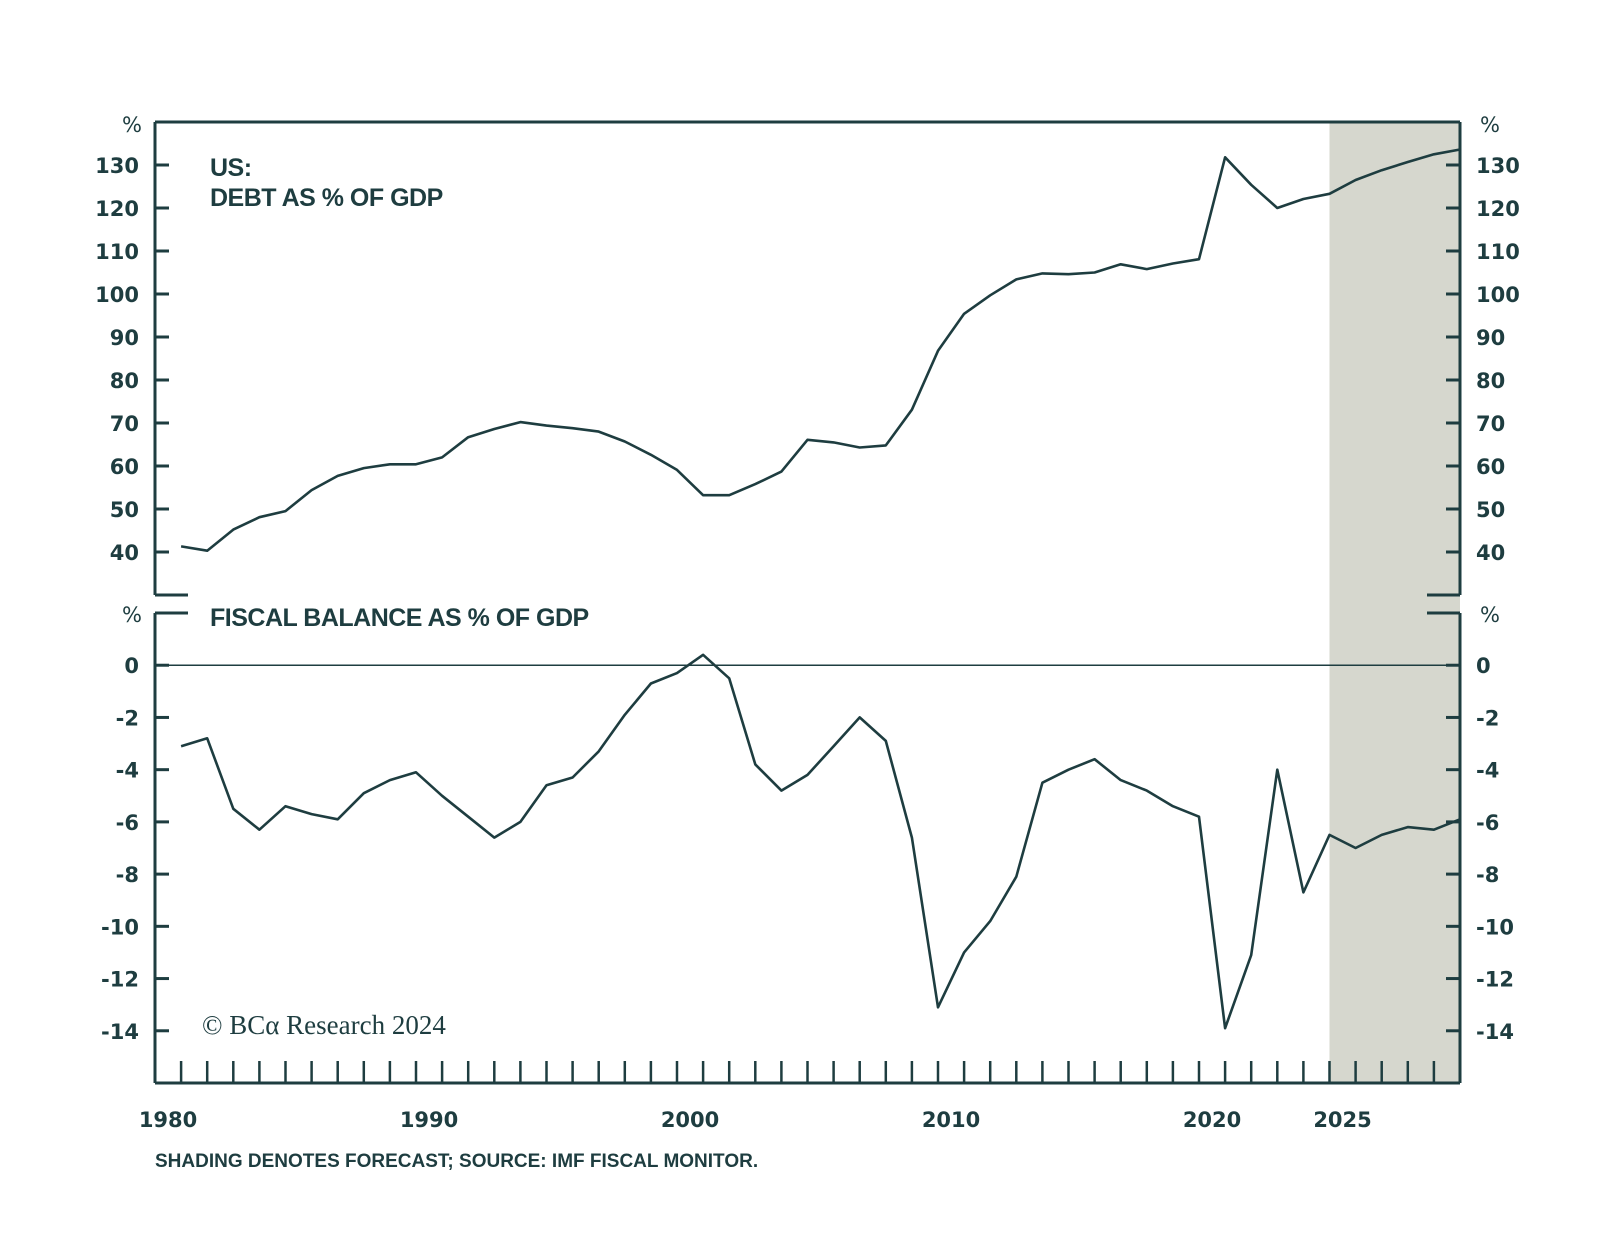 The width and height of the screenshot is (1600, 1244). Describe the element at coordinates (1342, 1120) in the screenshot. I see `x-tick-label: 2025` at that location.